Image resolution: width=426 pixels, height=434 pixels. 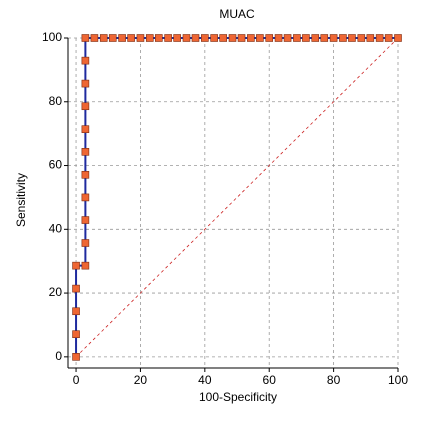 I want to click on y-tick-label: 60, so click(x=56, y=165).